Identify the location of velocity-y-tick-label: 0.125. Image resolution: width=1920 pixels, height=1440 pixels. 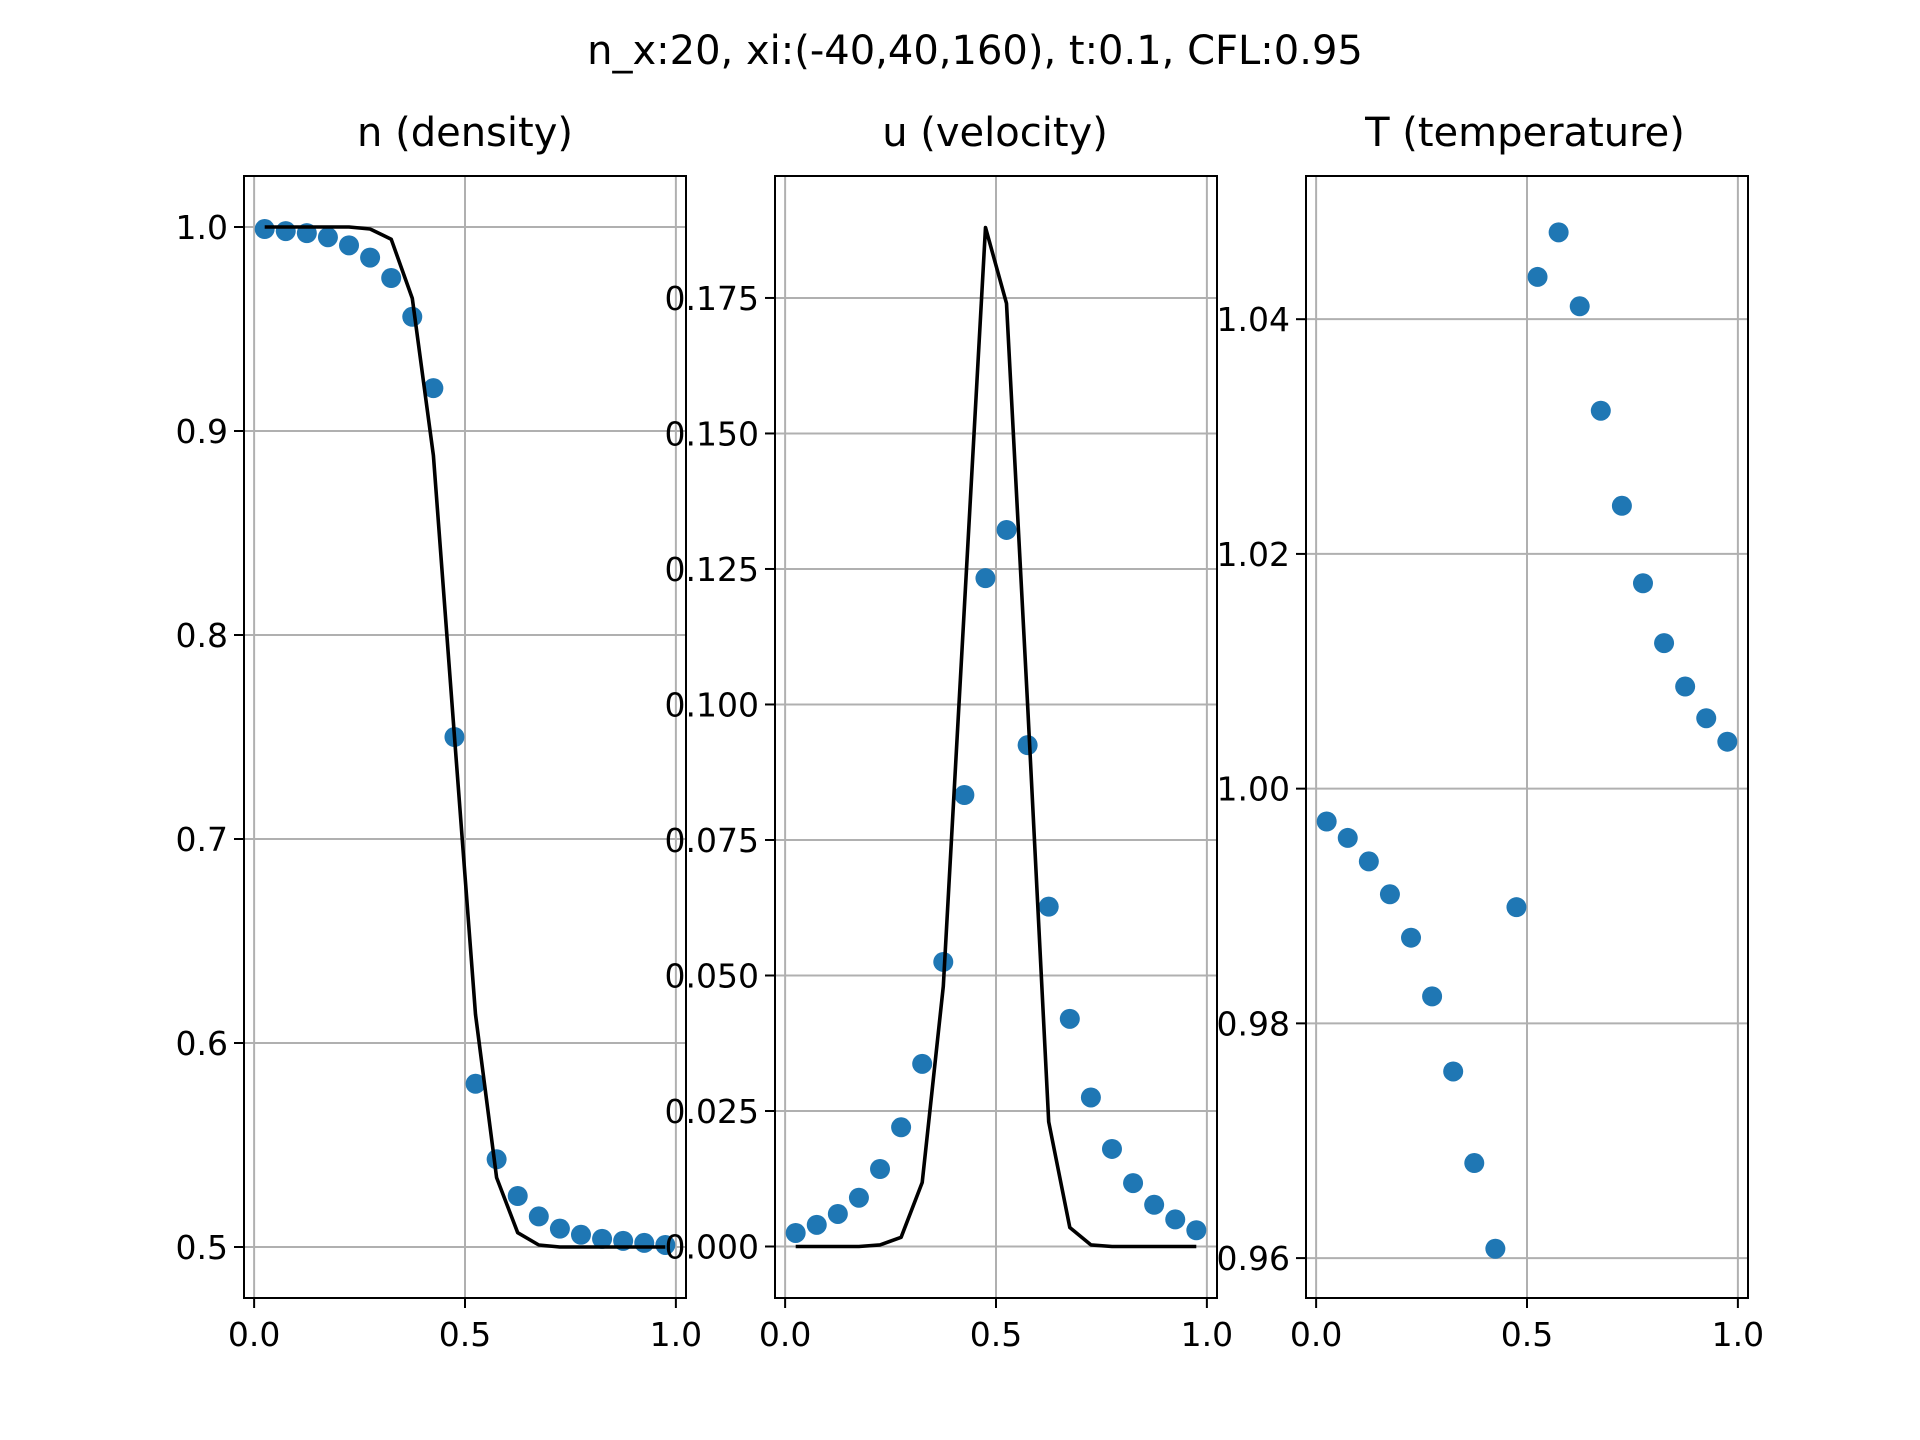
(712, 569).